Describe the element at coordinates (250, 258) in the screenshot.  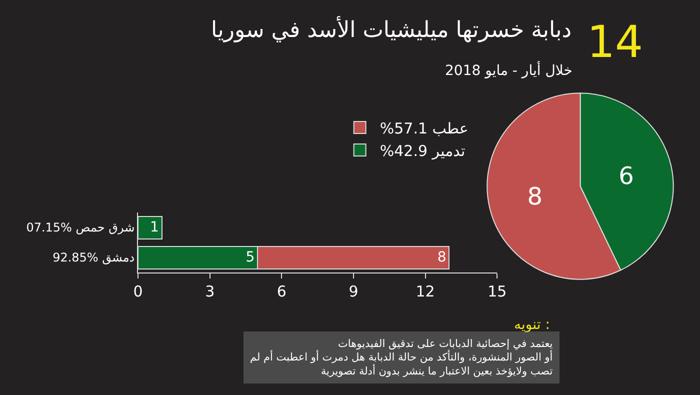
I see `data-label: 5` at that location.